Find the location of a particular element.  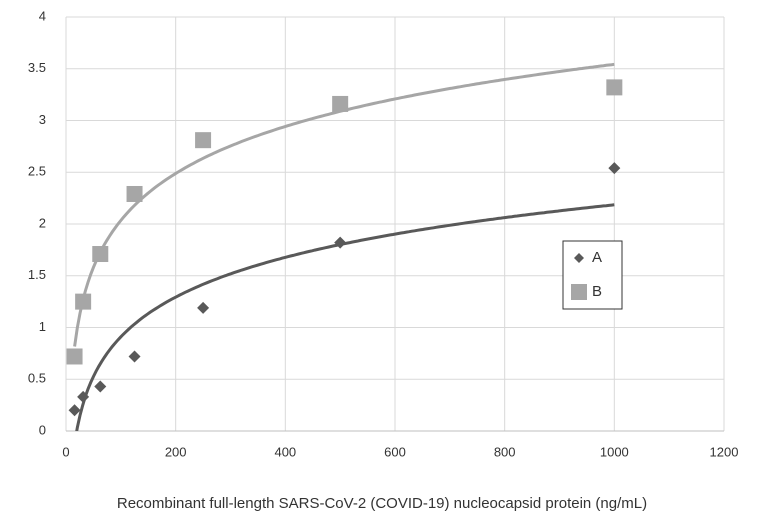

x-tick-label: 1200 is located at coordinates (724, 451).